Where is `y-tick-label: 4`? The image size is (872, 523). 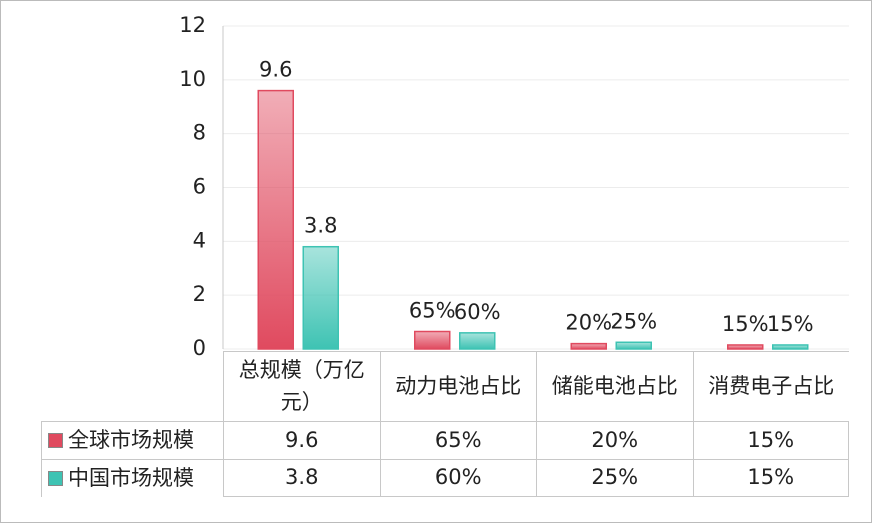
y-tick-label: 4 is located at coordinates (199, 240).